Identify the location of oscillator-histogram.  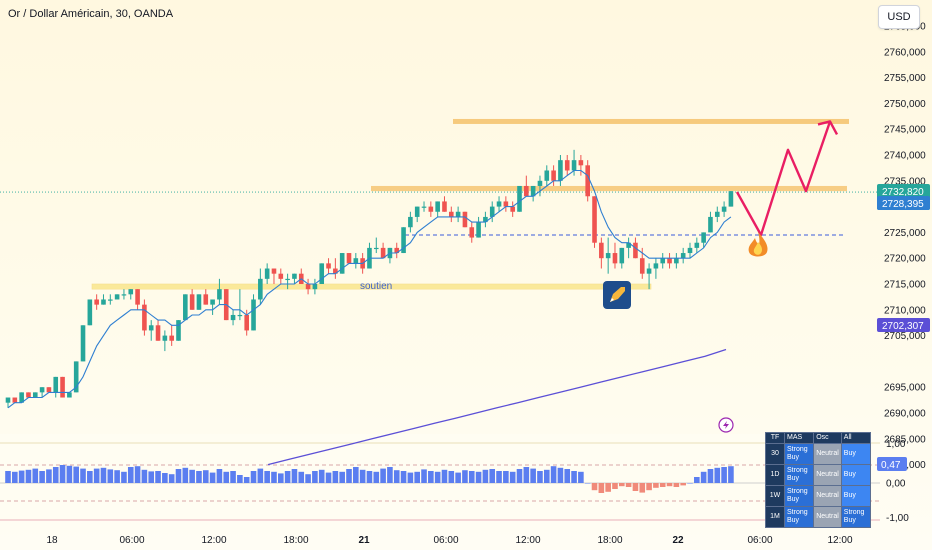
(369, 479).